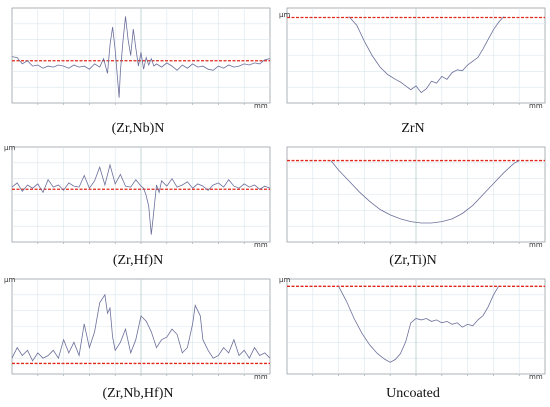 The image size is (550, 407). Describe the element at coordinates (413, 260) in the screenshot. I see `panel-caption: (Zr,Ti)N` at that location.